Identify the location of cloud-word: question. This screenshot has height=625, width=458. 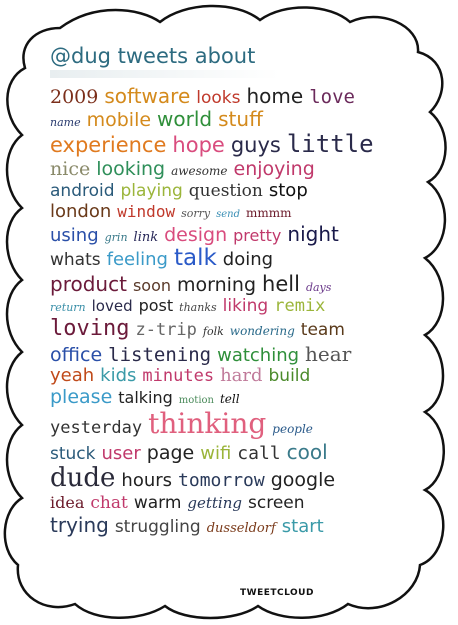
(225, 191).